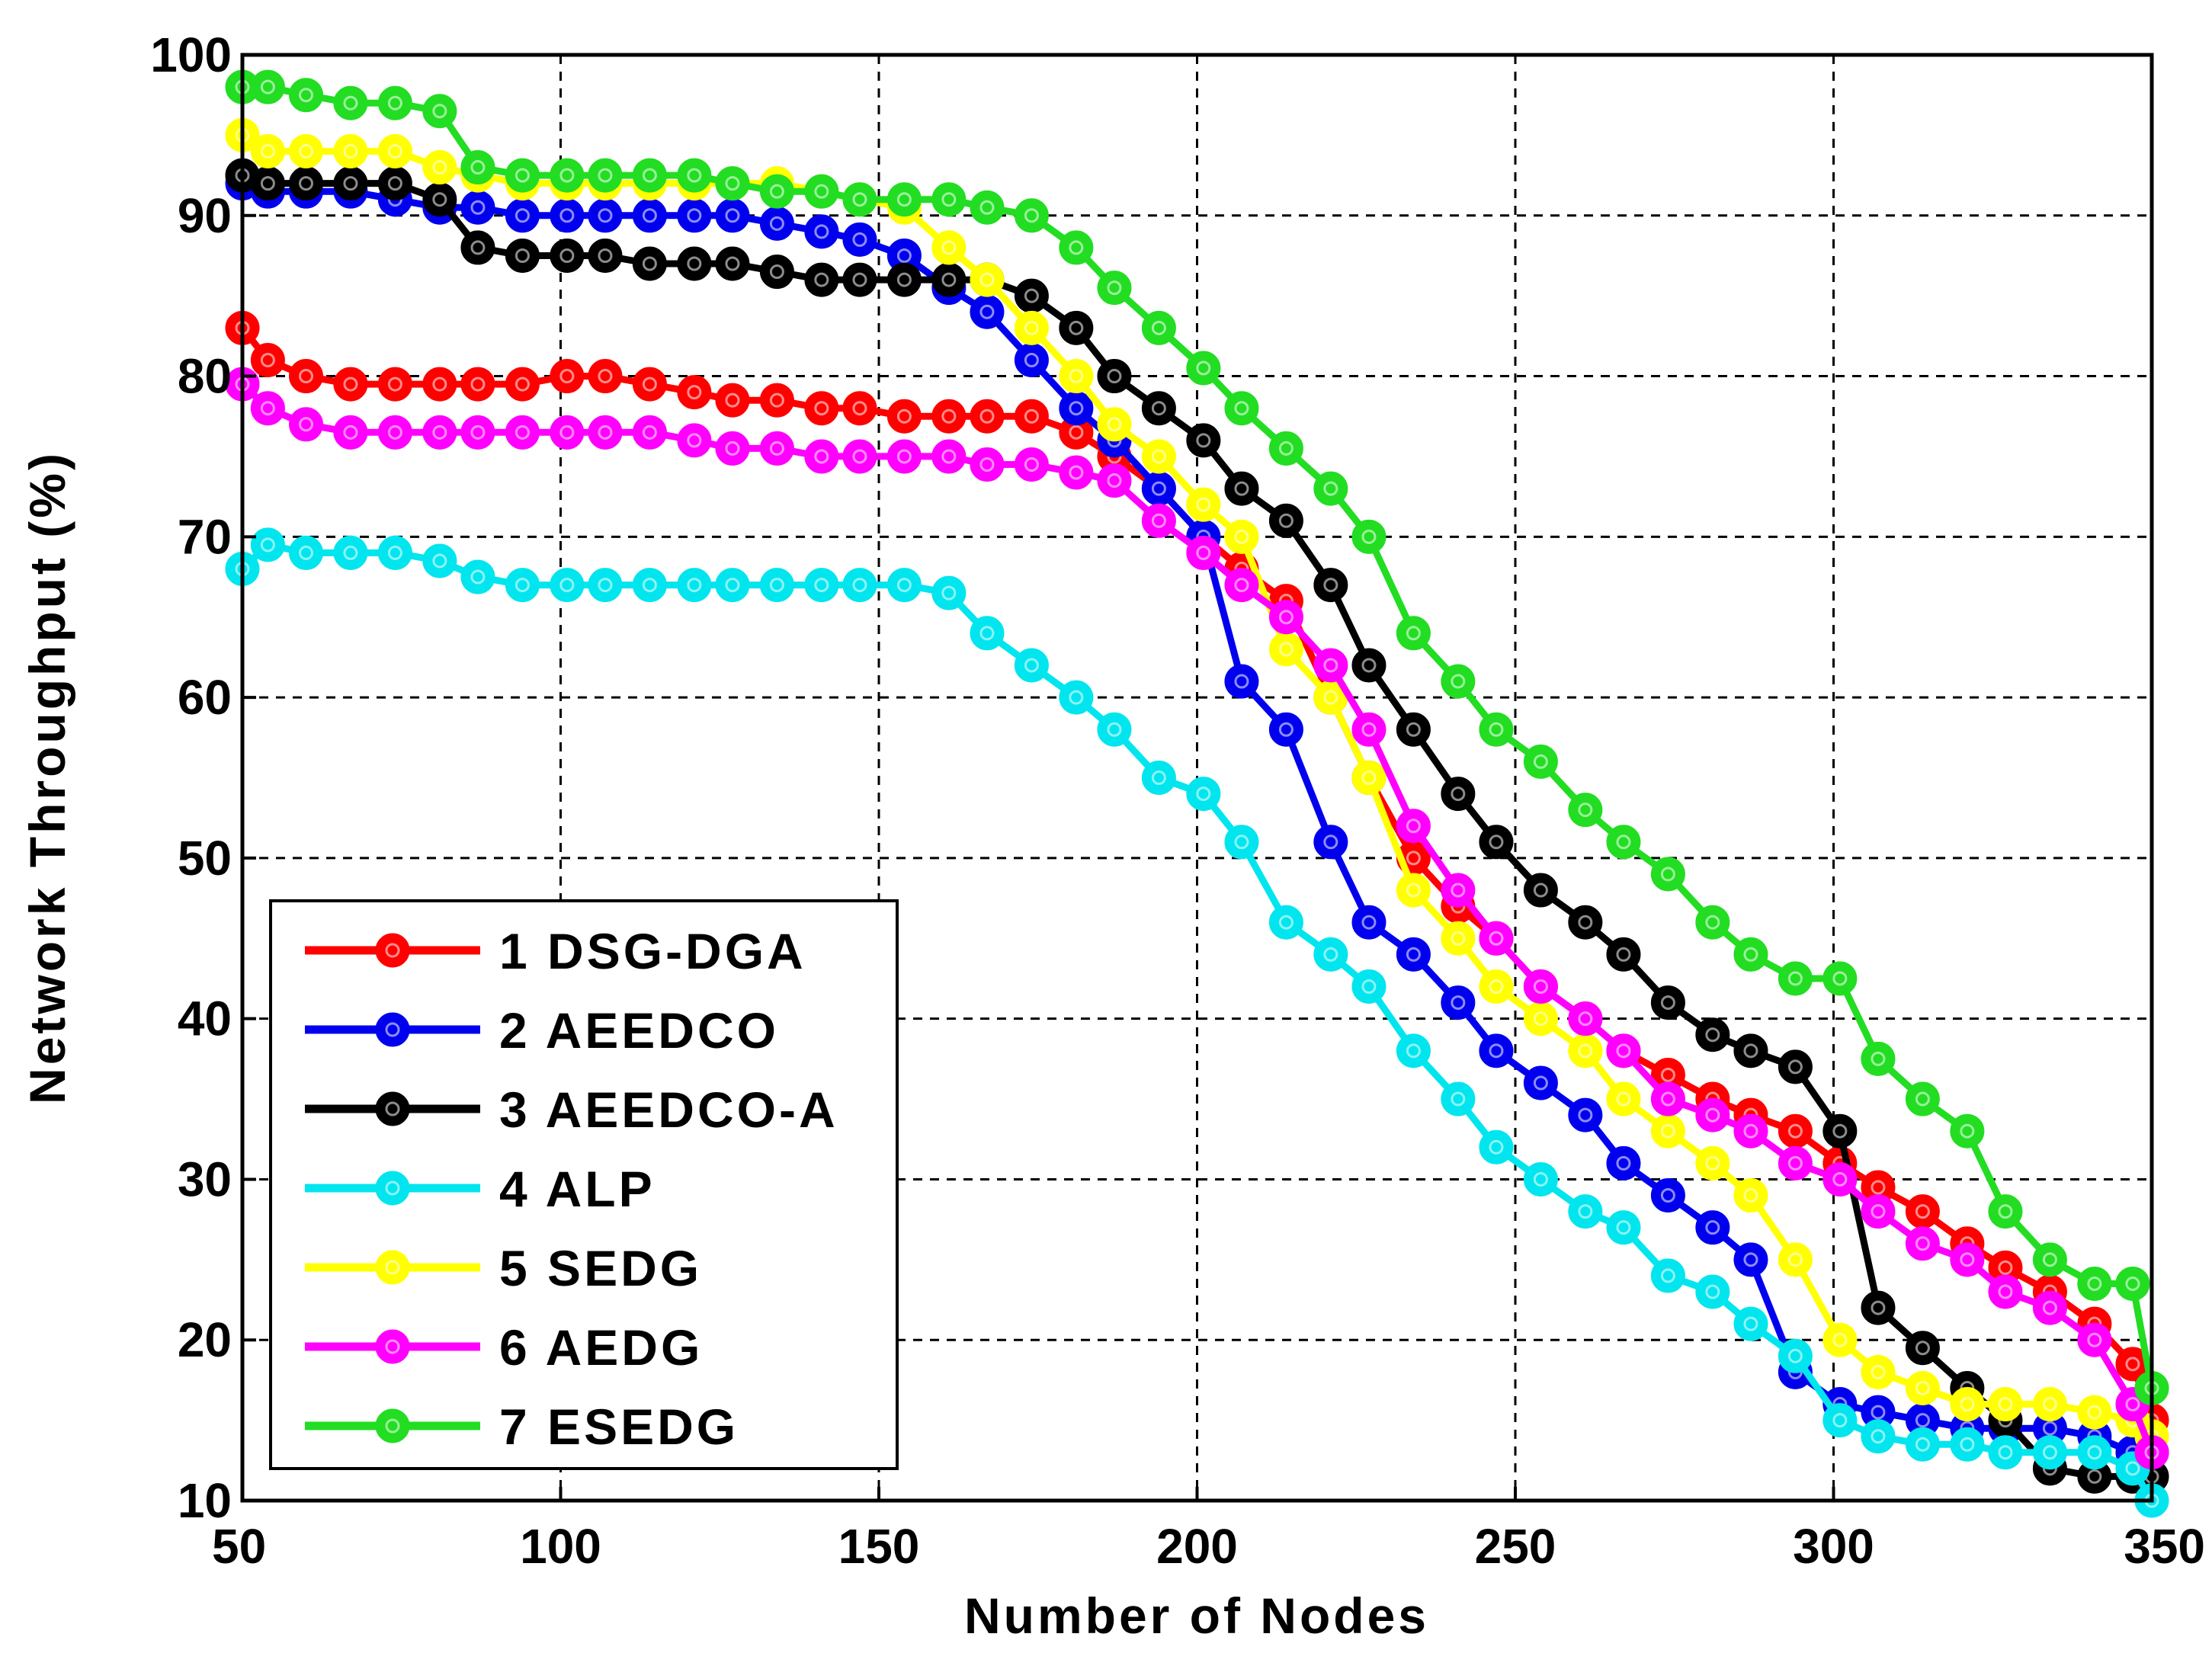  I want to click on legend-entry: 3 AEEDCO-A, so click(570, 1109).